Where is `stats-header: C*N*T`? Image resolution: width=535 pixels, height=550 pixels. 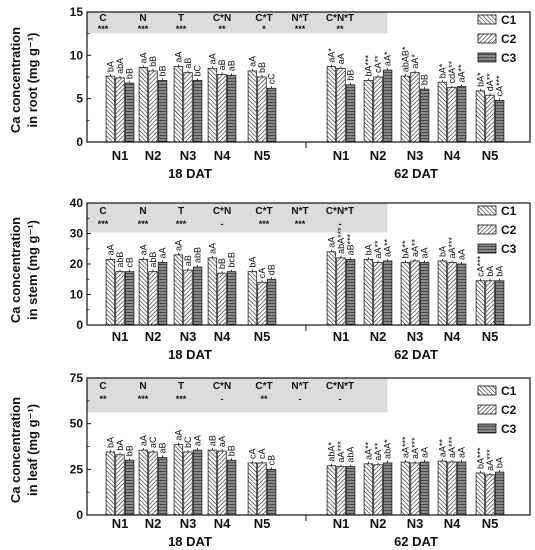 stats-header: C*N*T is located at coordinates (340, 386).